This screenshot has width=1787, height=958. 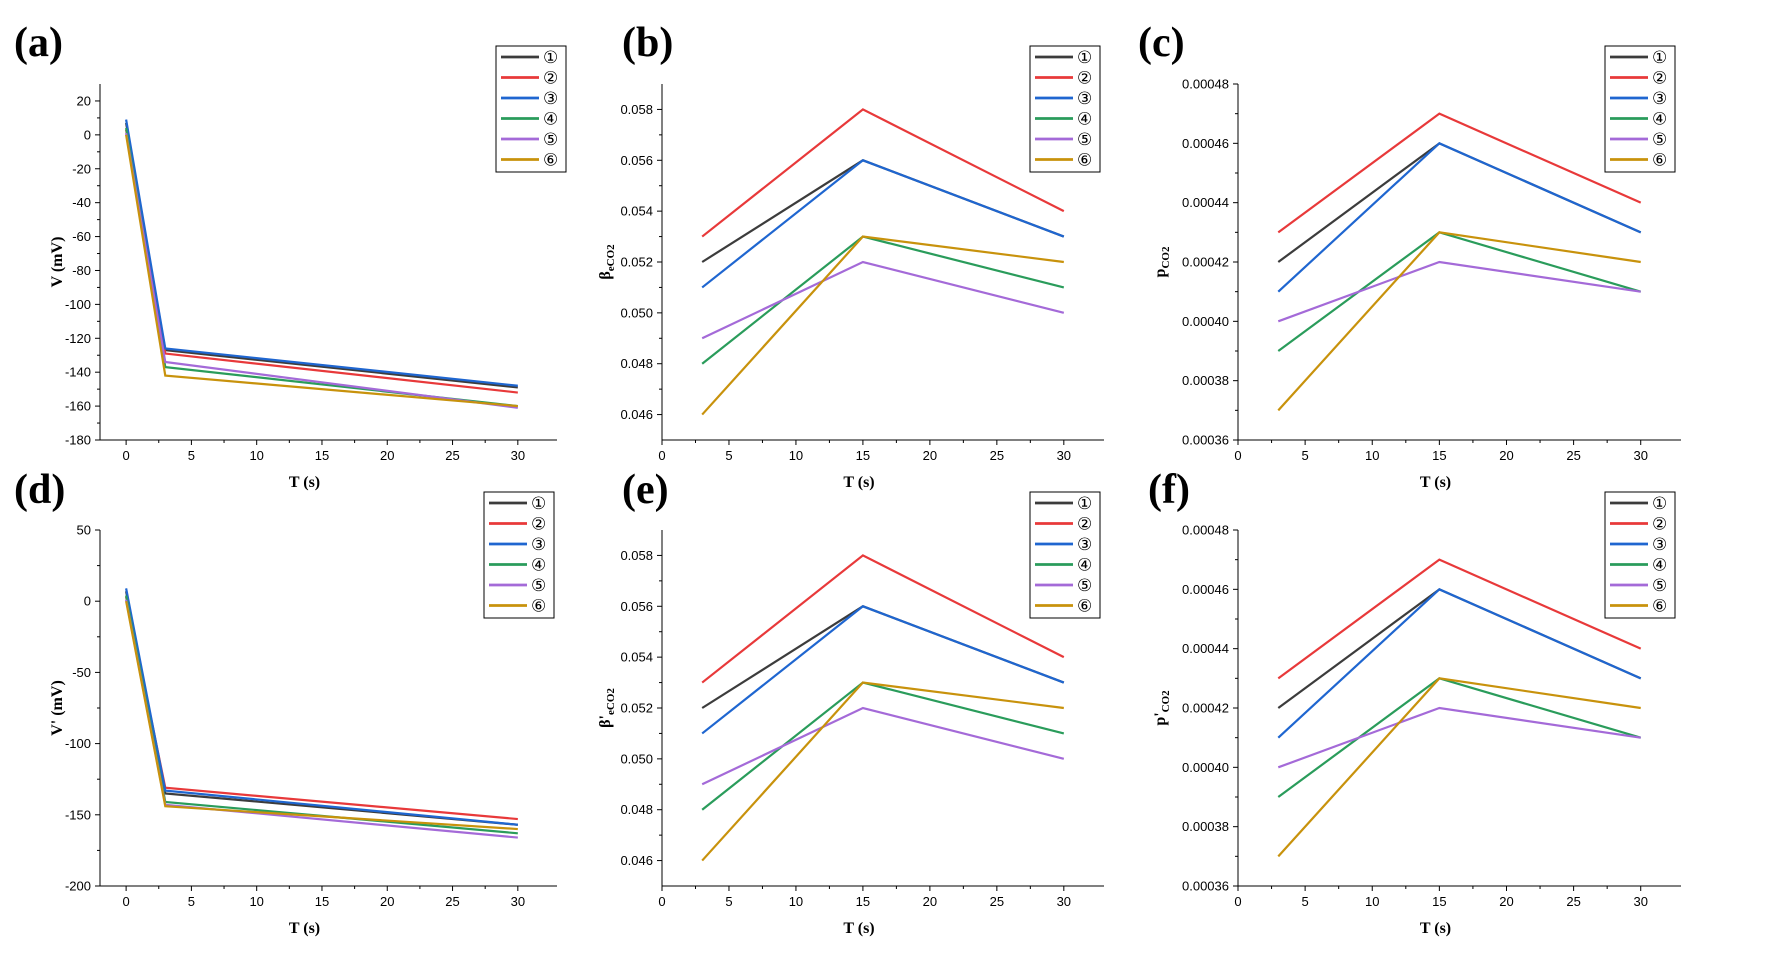 I want to click on y-tick-label: -60, so click(x=81, y=236).